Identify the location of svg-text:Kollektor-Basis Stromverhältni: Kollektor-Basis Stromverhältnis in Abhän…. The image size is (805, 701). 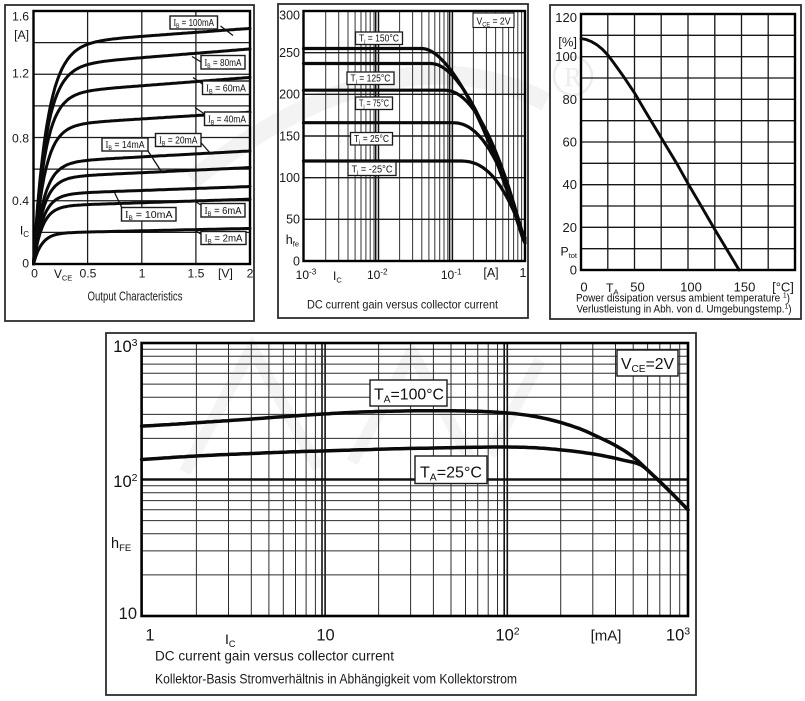
(336, 680).